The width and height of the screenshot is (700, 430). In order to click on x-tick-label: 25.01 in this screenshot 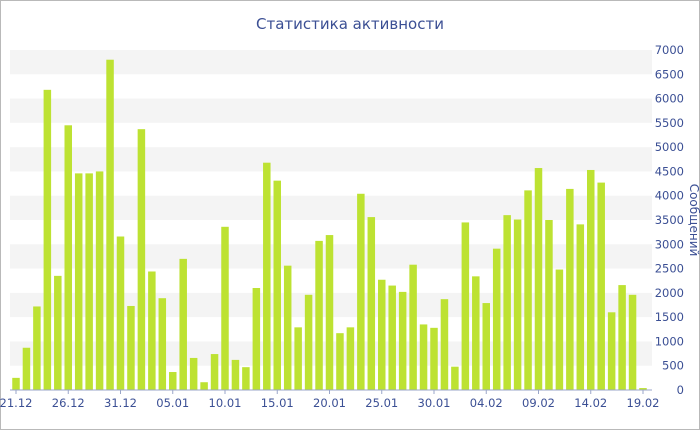, I will do `click(381, 403)`.